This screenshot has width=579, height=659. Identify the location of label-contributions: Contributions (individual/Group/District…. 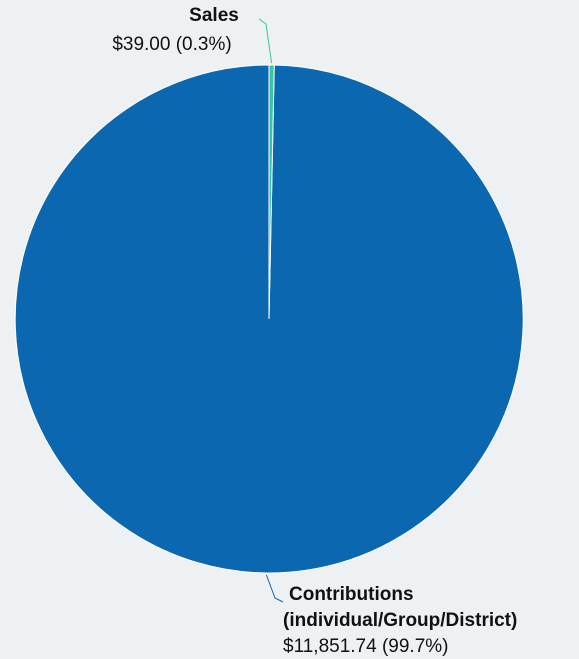
(400, 620).